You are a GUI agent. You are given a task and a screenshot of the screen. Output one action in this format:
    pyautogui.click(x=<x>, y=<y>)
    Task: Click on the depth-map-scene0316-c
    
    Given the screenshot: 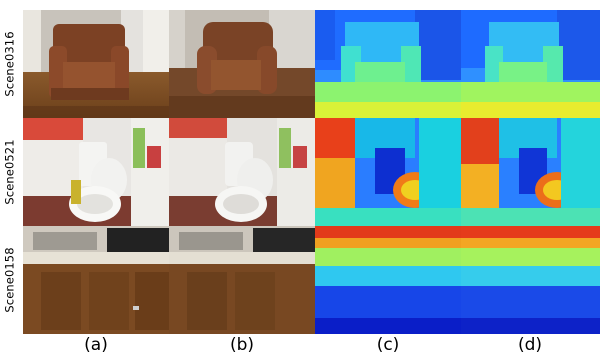 What is the action you would take?
    pyautogui.click(x=388, y=64)
    